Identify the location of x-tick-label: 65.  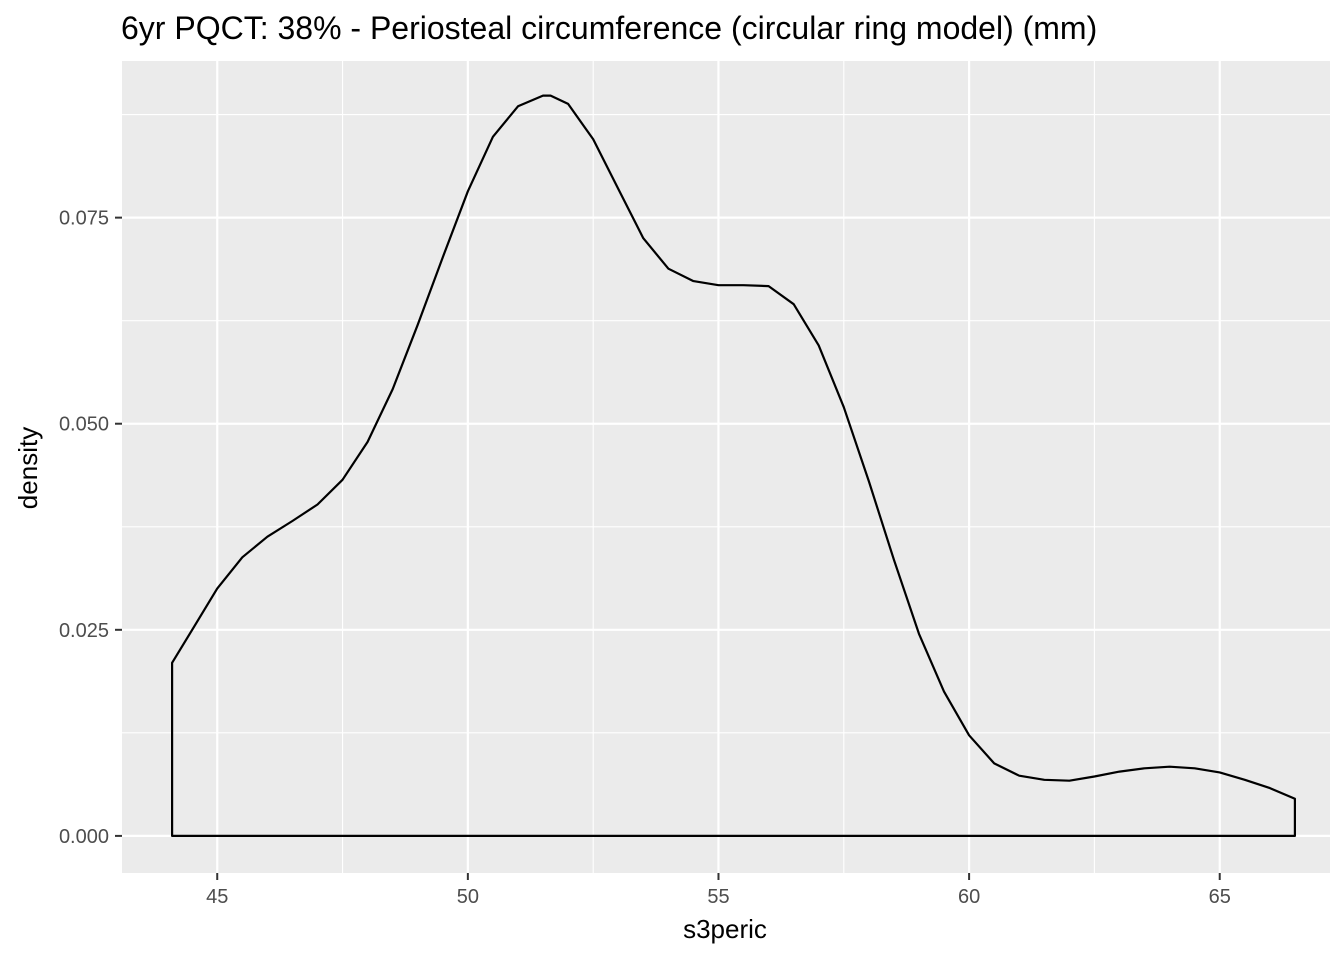
(1220, 897).